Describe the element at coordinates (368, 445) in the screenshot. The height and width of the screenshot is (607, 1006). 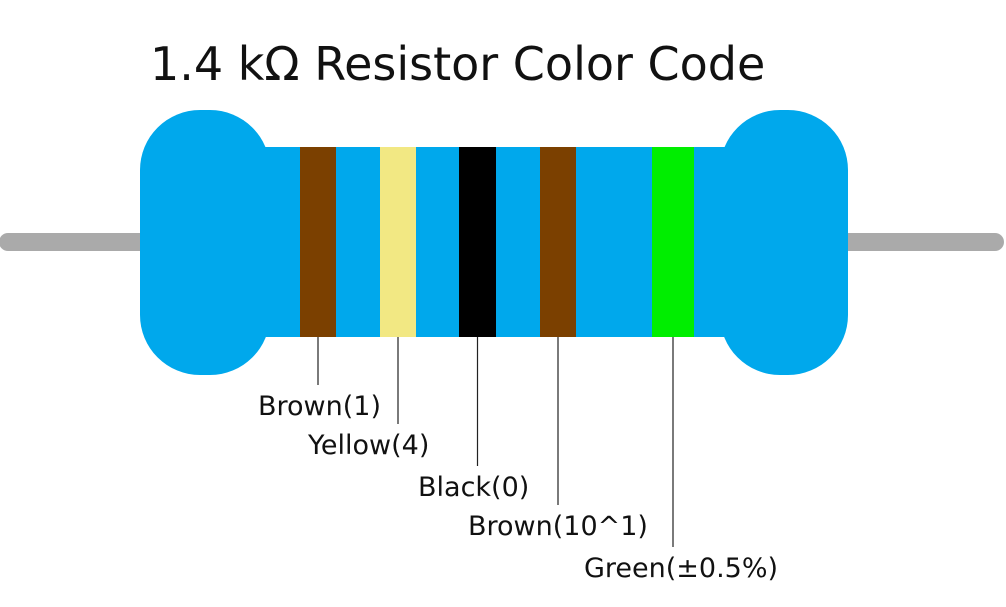
I see `band-label: Yellow(4)` at that location.